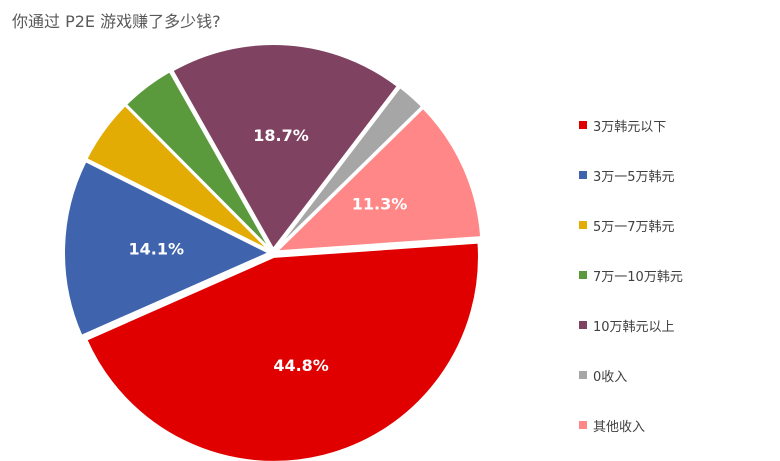  I want to click on legend-item: 3万韩元以下, so click(631, 125).